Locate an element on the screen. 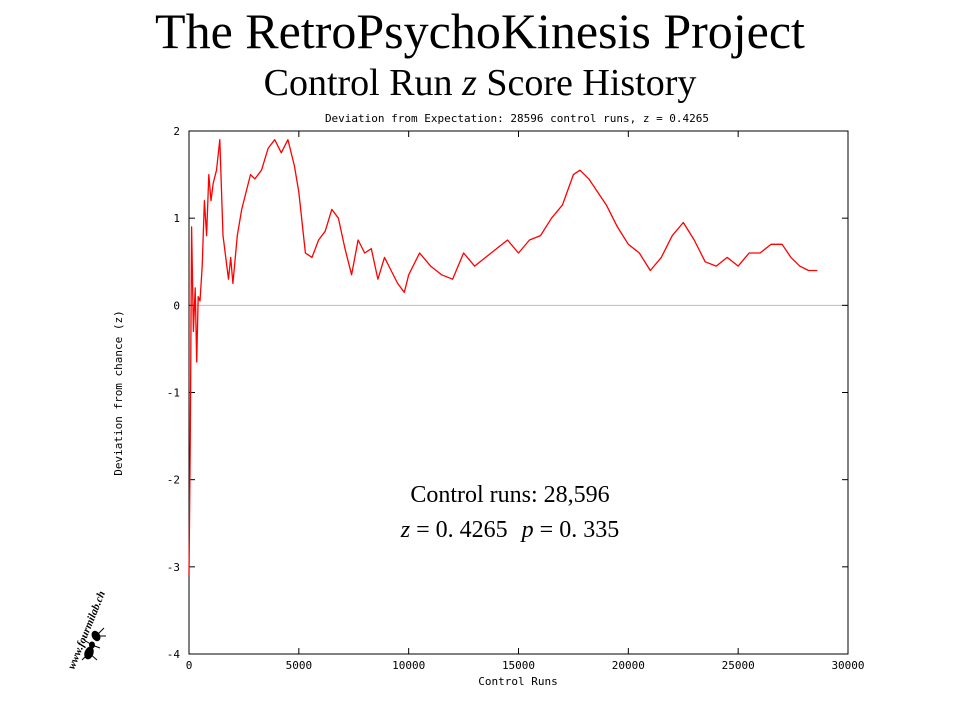 This screenshot has height=720, width=960. subtitle-pre: Control Run is located at coordinates (363, 83).